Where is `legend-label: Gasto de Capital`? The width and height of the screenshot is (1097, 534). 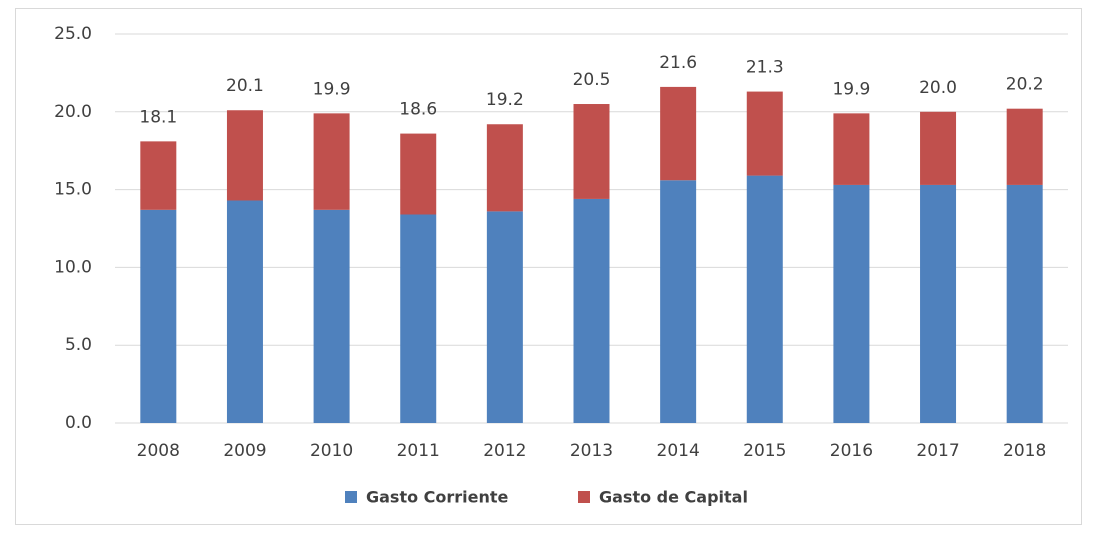 legend-label: Gasto de Capital is located at coordinates (673, 497).